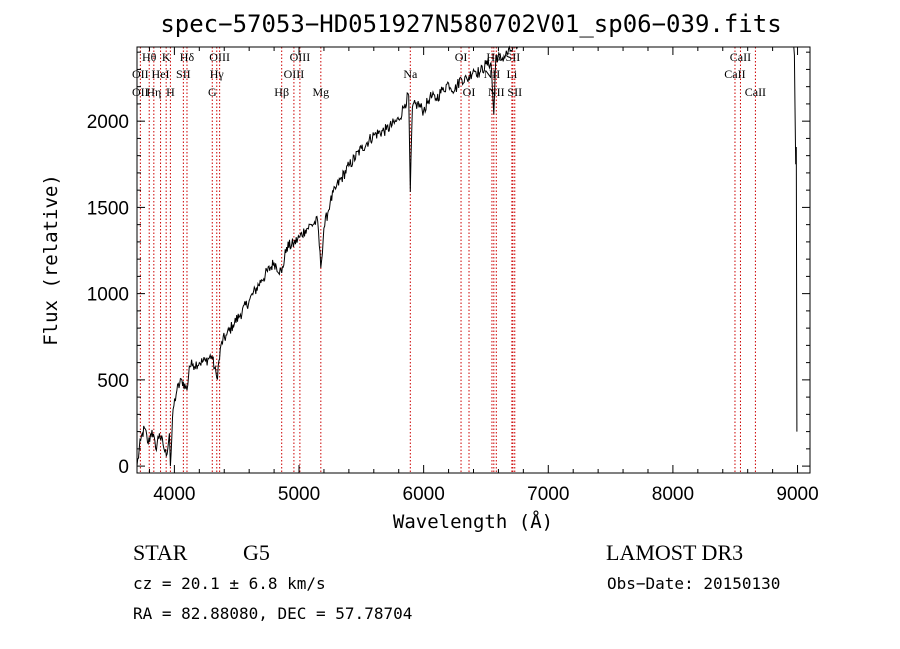 The width and height of the screenshot is (900, 649). What do you see at coordinates (174, 494) in the screenshot?
I see `x-tick-label: 4000` at bounding box center [174, 494].